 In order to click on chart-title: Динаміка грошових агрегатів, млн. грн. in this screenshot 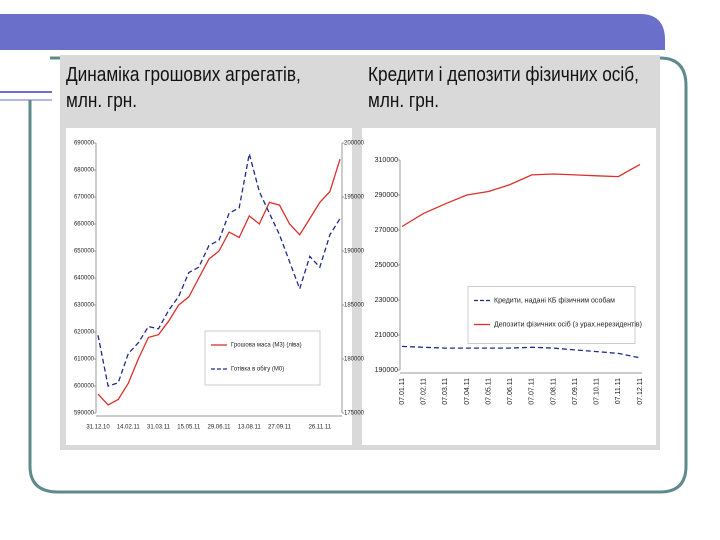, I will do `click(183, 88)`.